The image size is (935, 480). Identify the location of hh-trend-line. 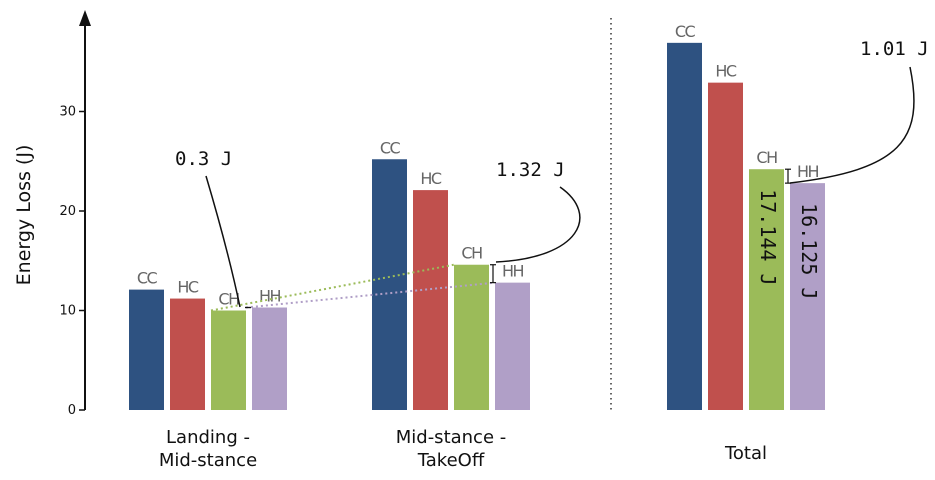
(370, 295).